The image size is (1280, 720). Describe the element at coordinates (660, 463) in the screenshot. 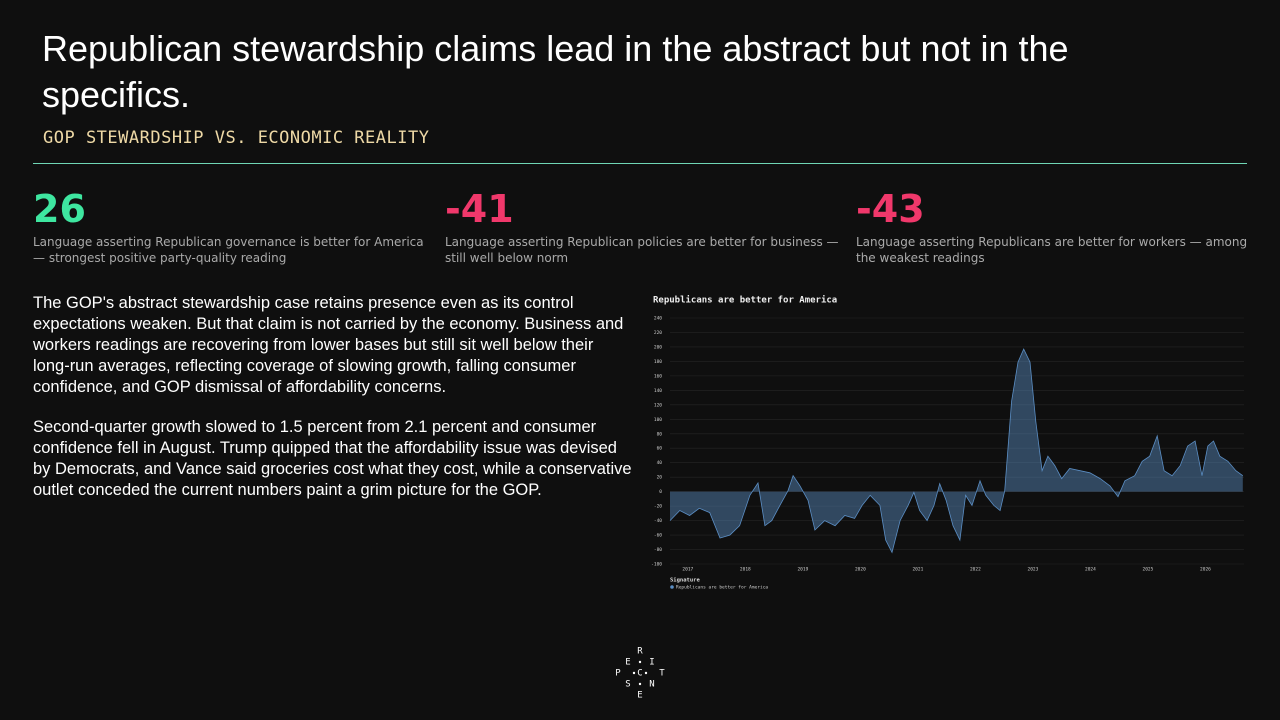

I see `y-tick-label: 40` at that location.